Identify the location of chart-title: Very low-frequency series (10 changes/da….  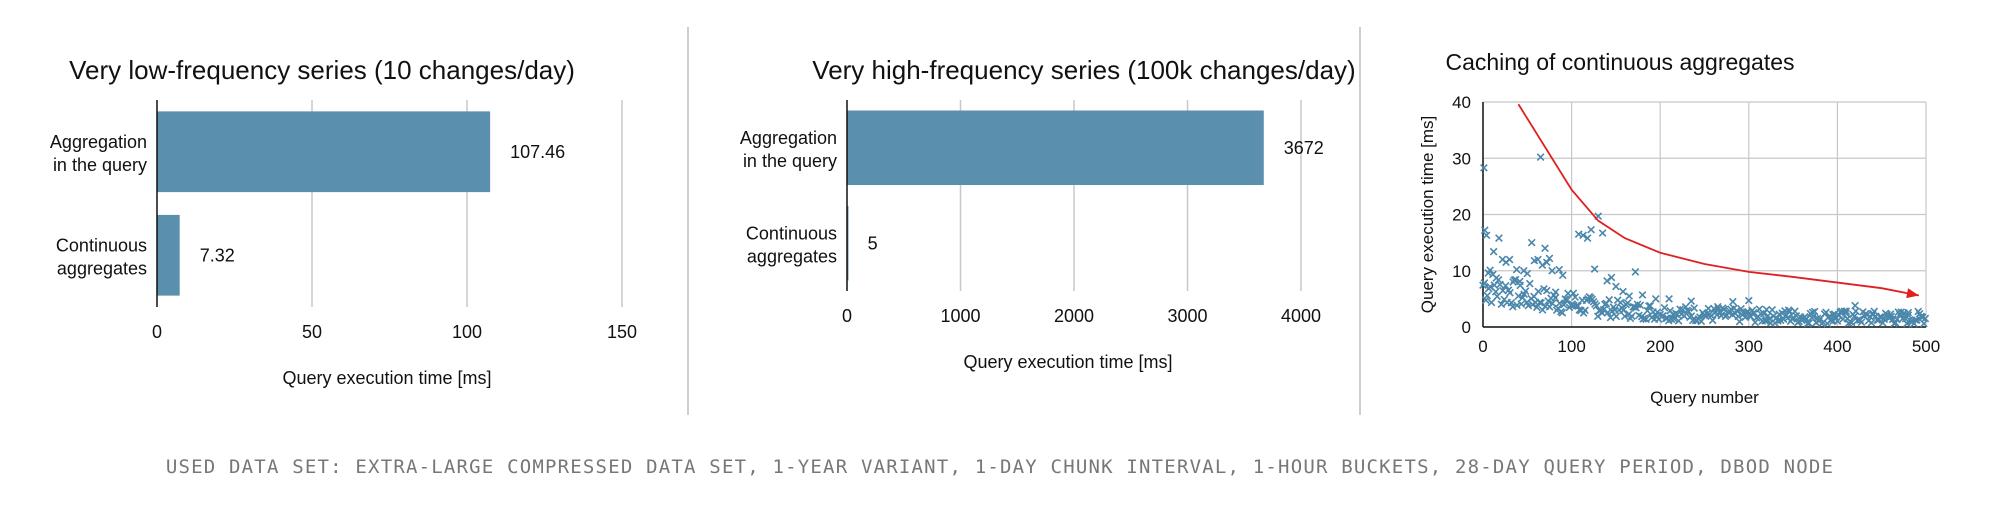
(322, 70).